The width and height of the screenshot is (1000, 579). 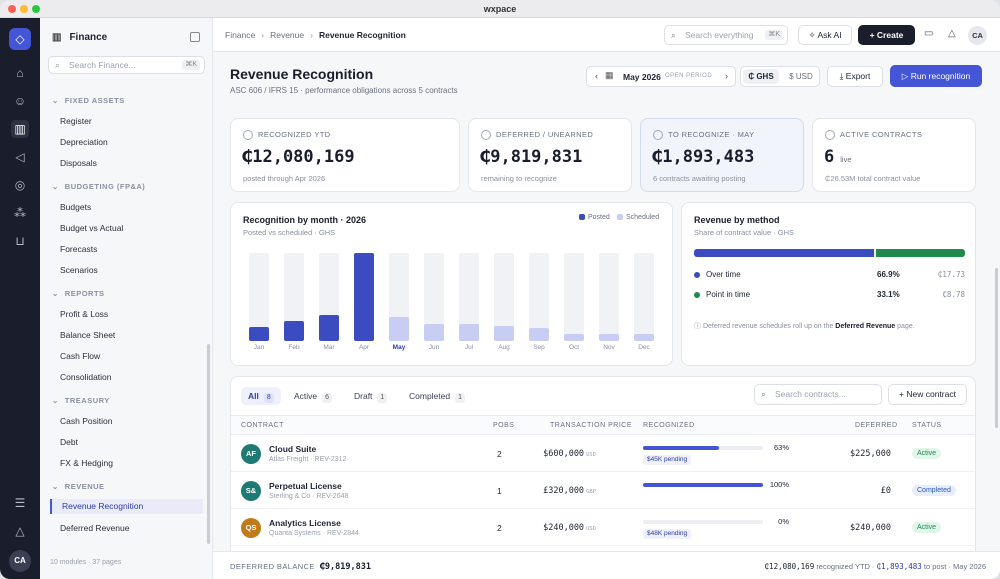 I want to click on bar-scheduled-aug, so click(x=504, y=333).